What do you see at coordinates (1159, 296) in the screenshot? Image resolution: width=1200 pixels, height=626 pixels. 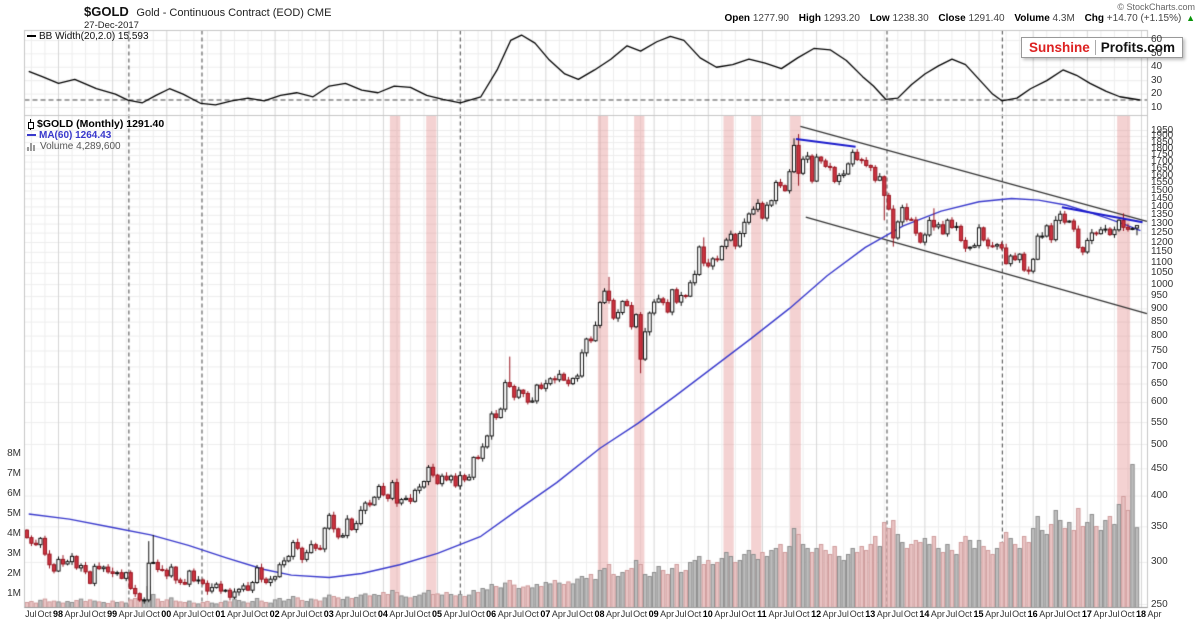 I see `price-axis-tick: 950` at bounding box center [1159, 296].